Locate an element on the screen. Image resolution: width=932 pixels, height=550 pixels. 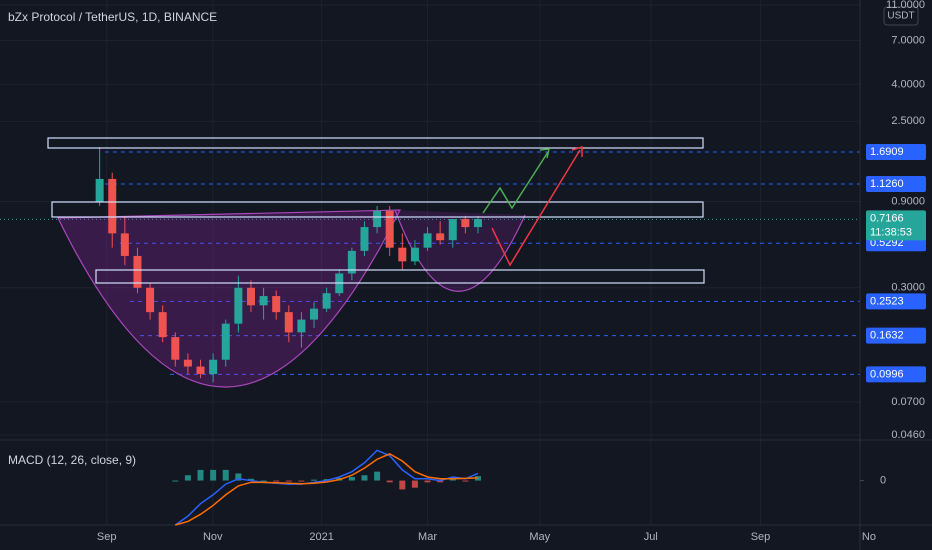
y-tick-label: 0.0700 is located at coordinates (908, 402).